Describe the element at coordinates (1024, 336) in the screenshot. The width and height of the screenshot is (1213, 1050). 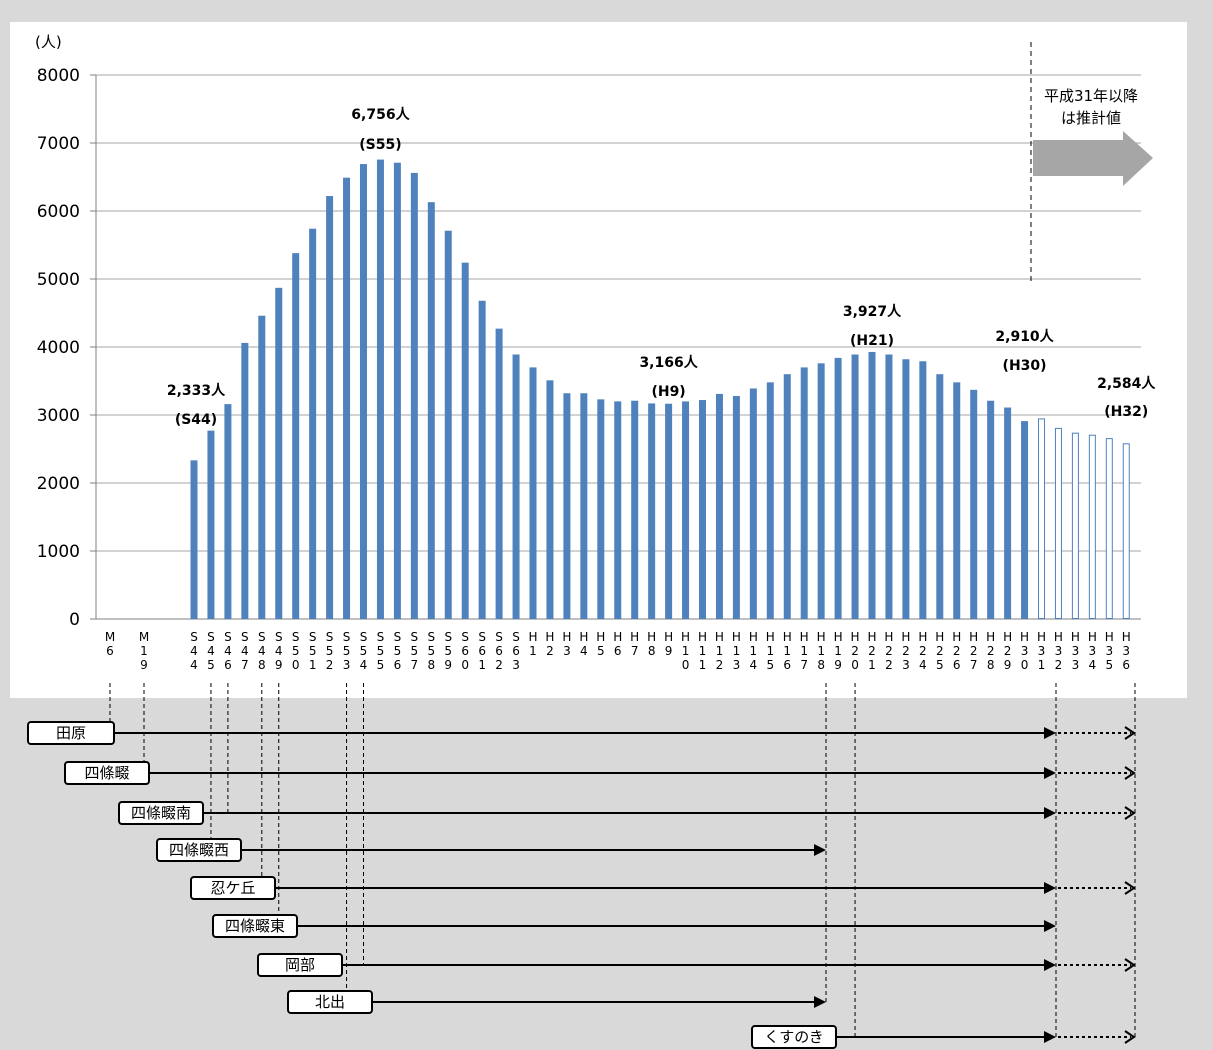
I see `data-annotation-value: 2,910人` at that location.